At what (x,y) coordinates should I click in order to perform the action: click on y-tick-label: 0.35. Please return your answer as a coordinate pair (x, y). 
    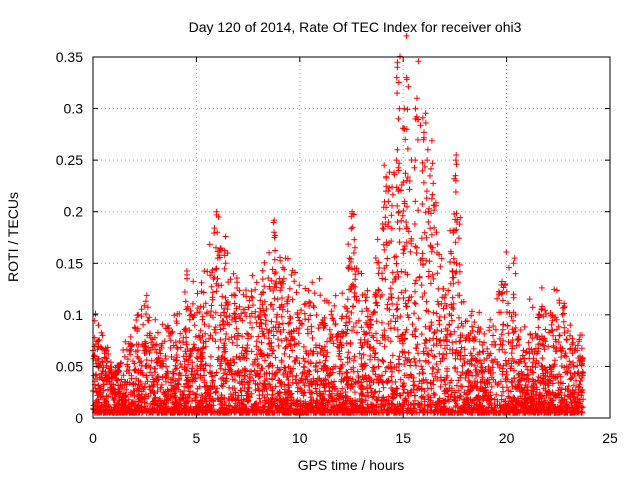
    Looking at the image, I should click on (69, 57).